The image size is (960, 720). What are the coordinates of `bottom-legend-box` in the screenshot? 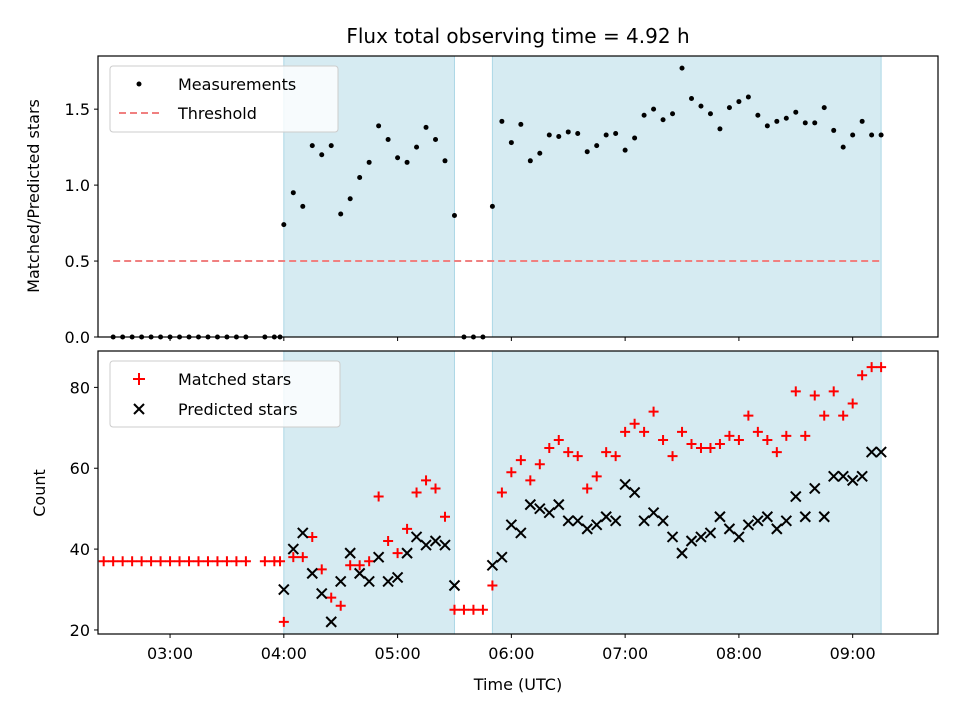 It's located at (225, 394).